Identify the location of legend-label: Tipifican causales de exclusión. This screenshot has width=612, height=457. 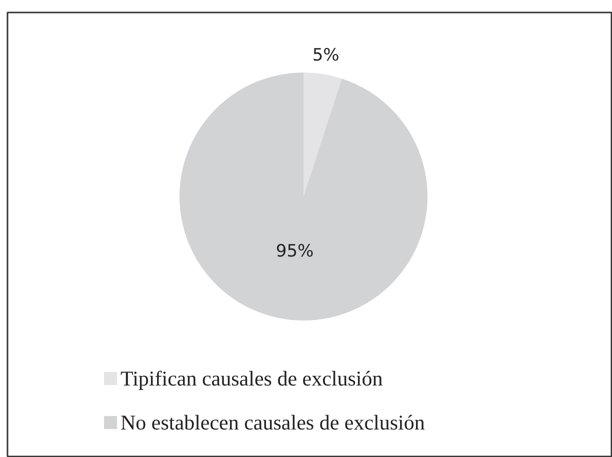
(252, 378).